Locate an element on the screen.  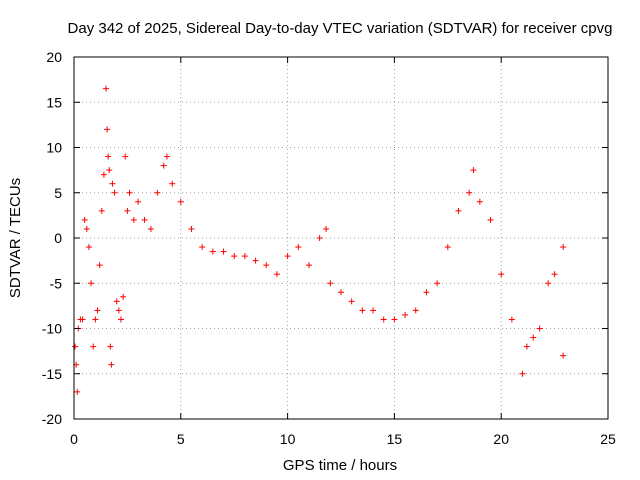
x-tick-label: 15 is located at coordinates (395, 439).